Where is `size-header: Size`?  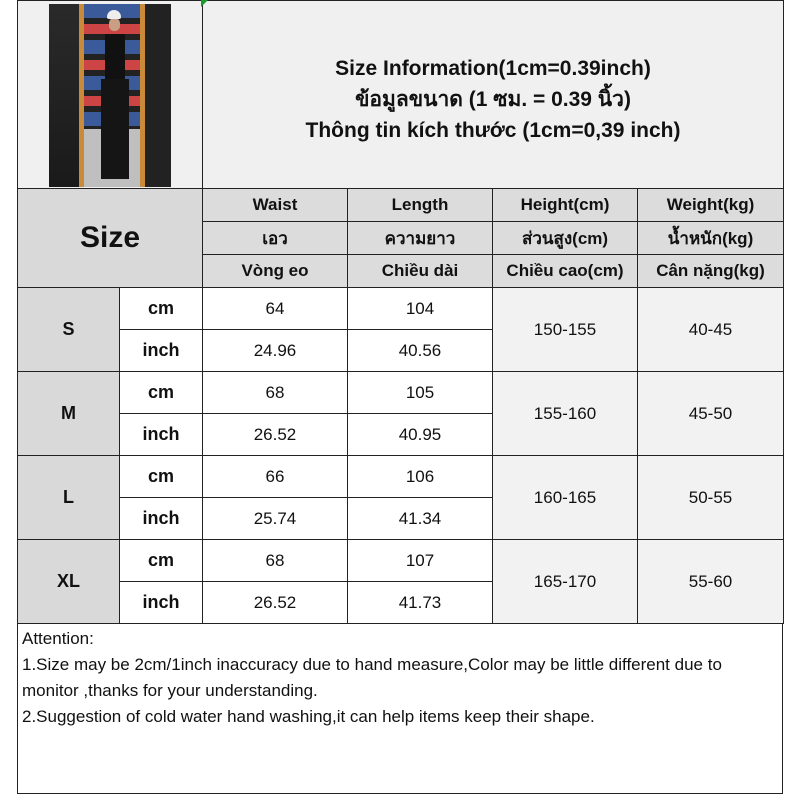
size-header: Size is located at coordinates (110, 238).